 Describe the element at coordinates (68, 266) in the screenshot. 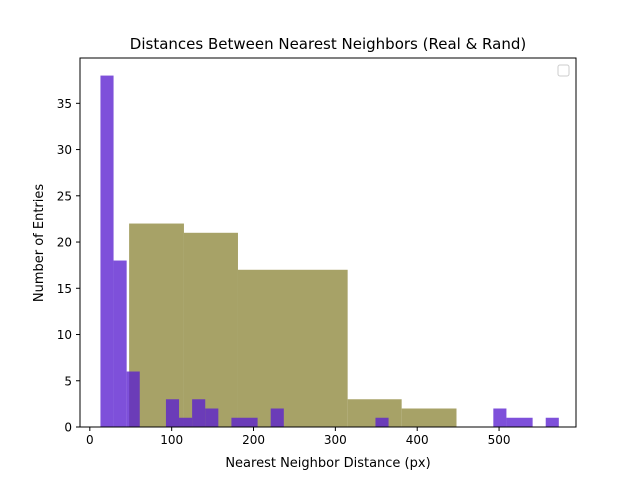

I see `y-axis-ticks: 0 5 10 15 20 25 30 35` at that location.